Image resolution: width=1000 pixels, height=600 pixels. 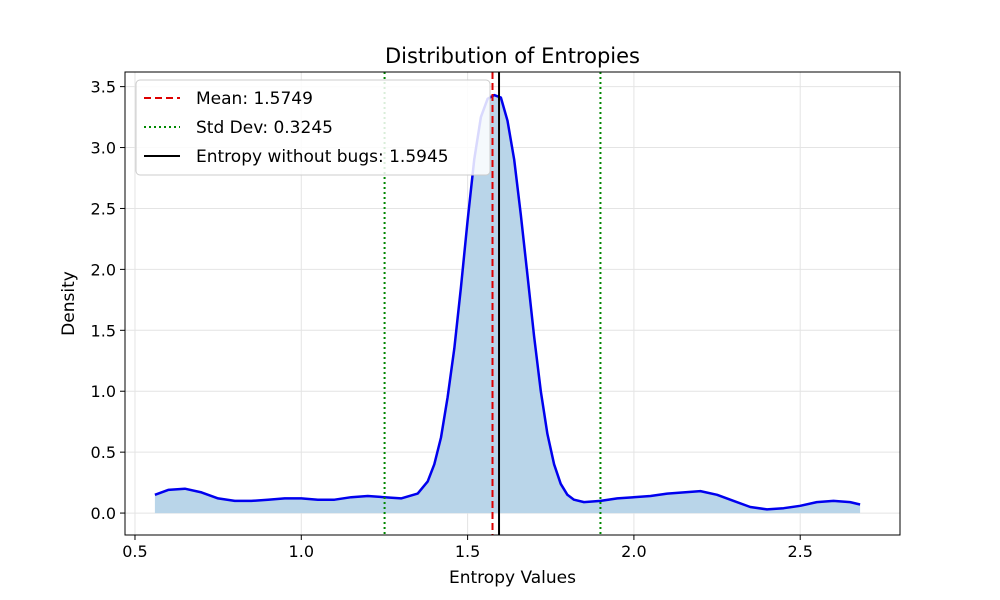 What do you see at coordinates (103, 452) in the screenshot?
I see `y-tick-label: 0.5` at bounding box center [103, 452].